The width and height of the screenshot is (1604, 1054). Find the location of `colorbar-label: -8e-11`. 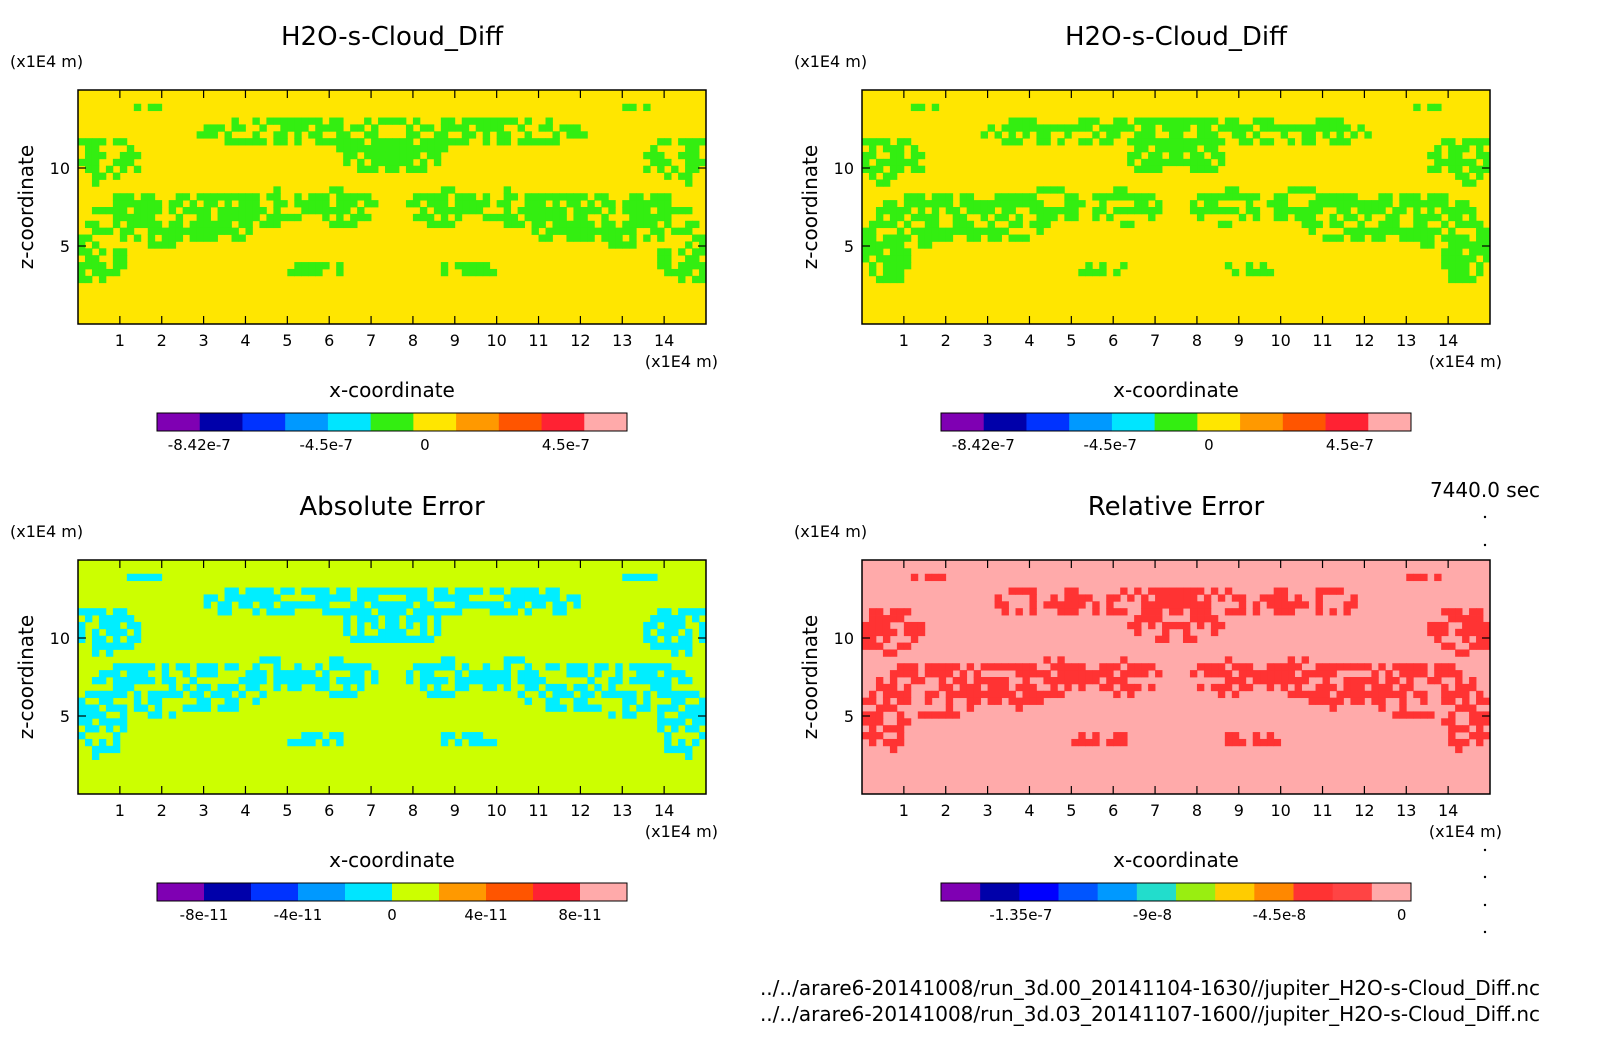

colorbar-label: -8e-11 is located at coordinates (204, 915).